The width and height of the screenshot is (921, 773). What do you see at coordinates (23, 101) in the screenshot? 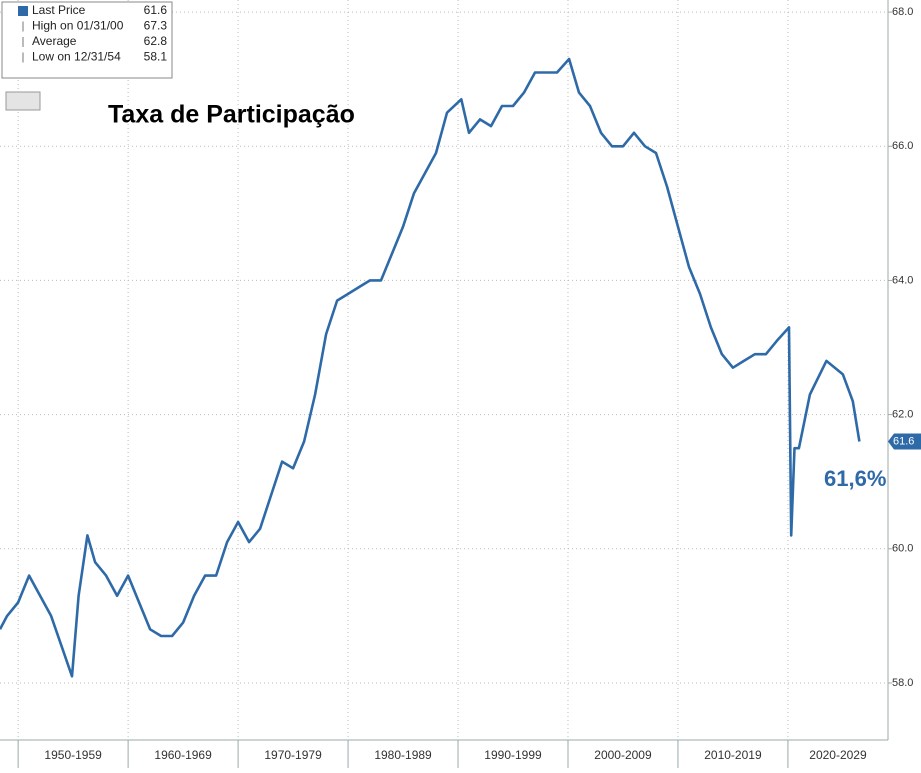
I see `chart-type-button` at bounding box center [23, 101].